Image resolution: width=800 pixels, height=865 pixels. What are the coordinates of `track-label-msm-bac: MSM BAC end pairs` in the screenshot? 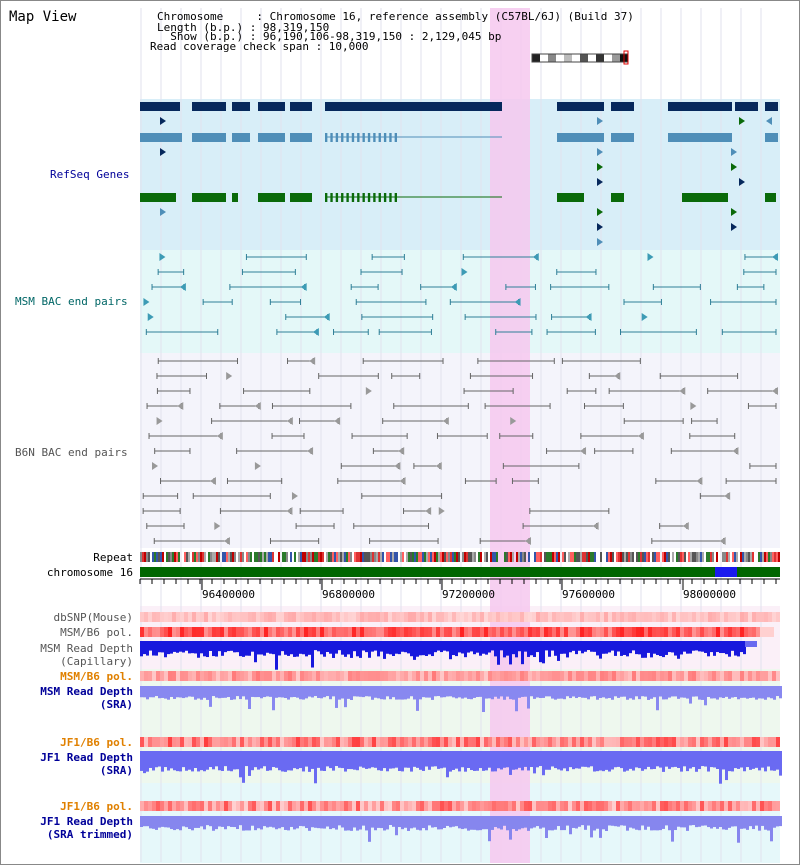 It's located at (71, 301).